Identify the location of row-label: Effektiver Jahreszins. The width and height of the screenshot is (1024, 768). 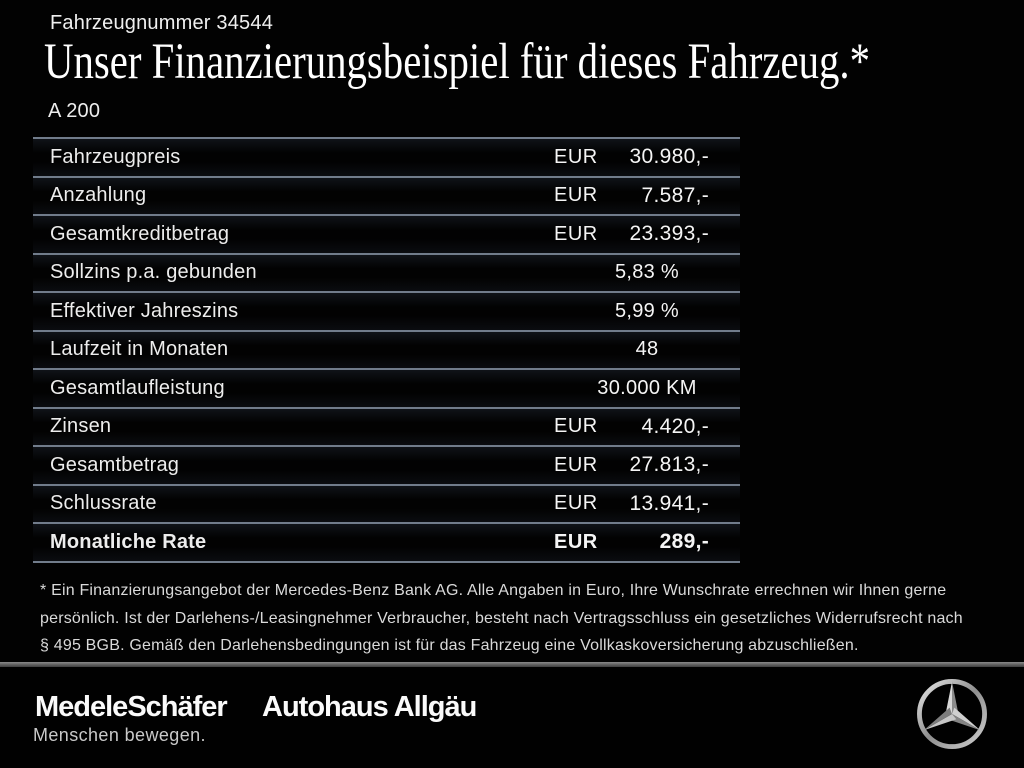
(144, 310).